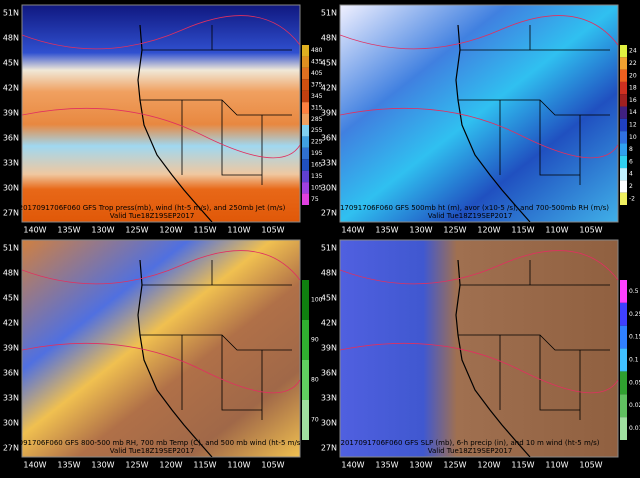 The width and height of the screenshot is (640, 478). Describe the element at coordinates (329, 398) in the screenshot. I see `lat-label: 33N` at that location.